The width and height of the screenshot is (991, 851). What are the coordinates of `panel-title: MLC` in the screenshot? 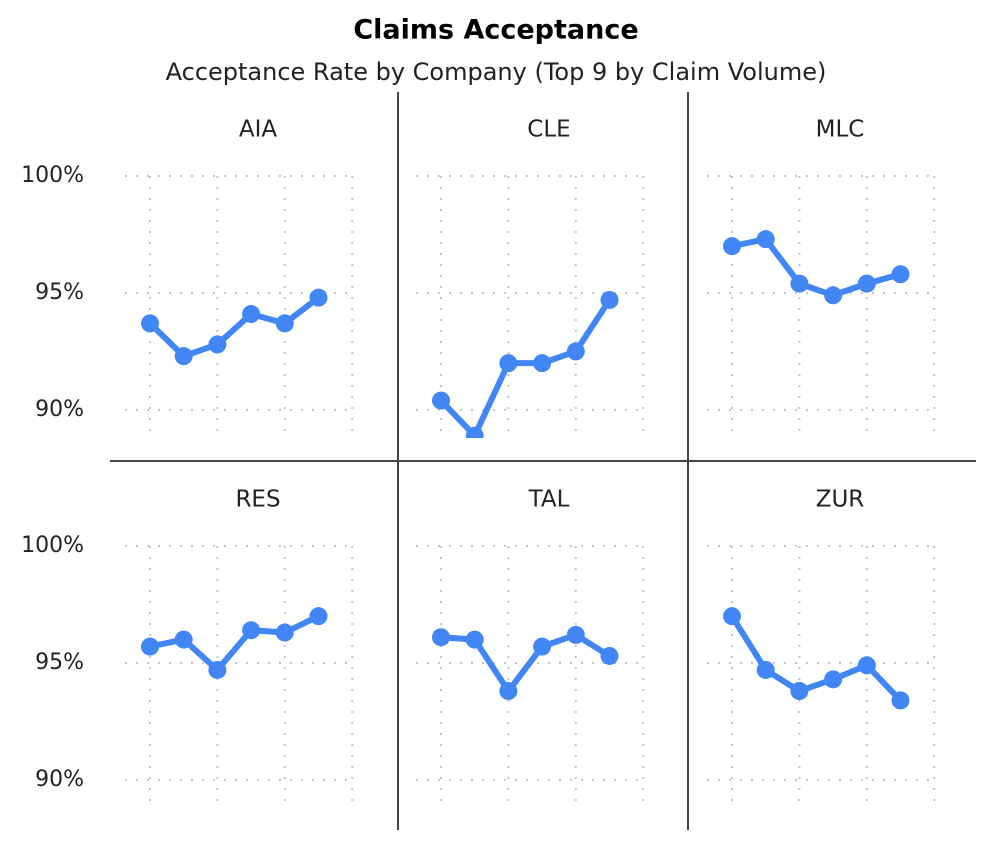 It's located at (840, 130).